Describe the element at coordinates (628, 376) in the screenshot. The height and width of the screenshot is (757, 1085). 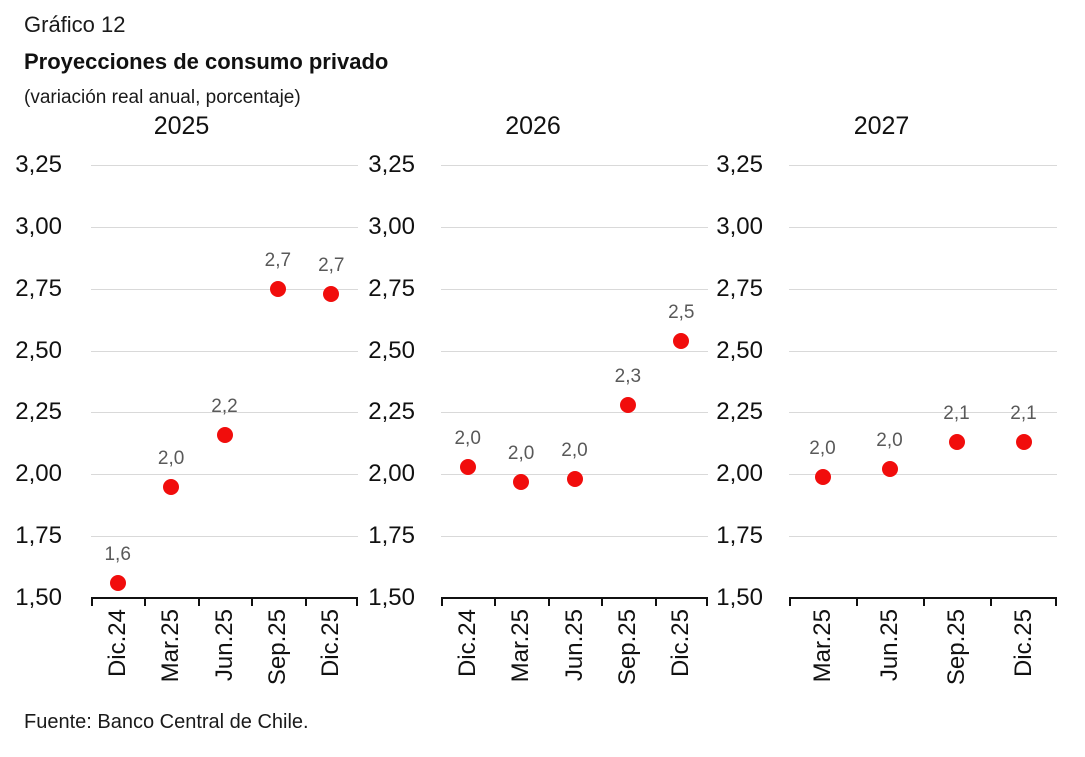
I see `data-point-label: 2,3` at that location.